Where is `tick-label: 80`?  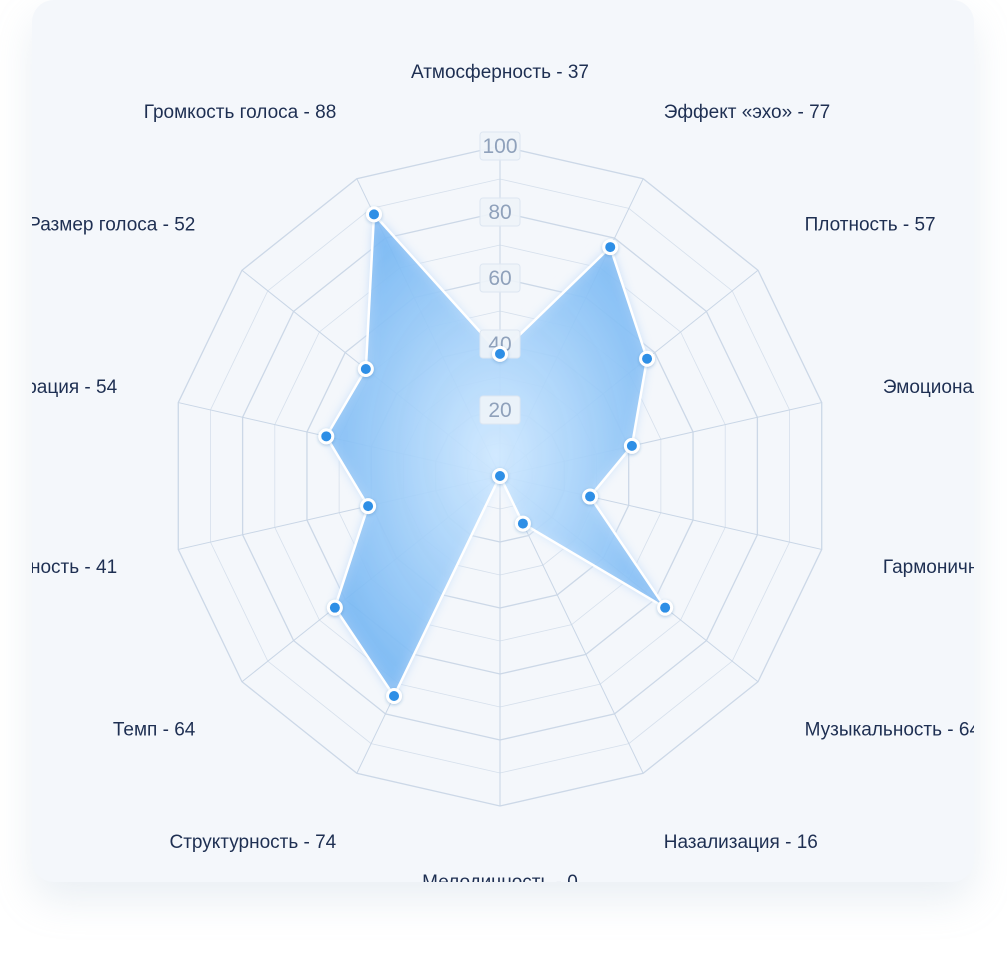
tick-label: 80 is located at coordinates (499, 212).